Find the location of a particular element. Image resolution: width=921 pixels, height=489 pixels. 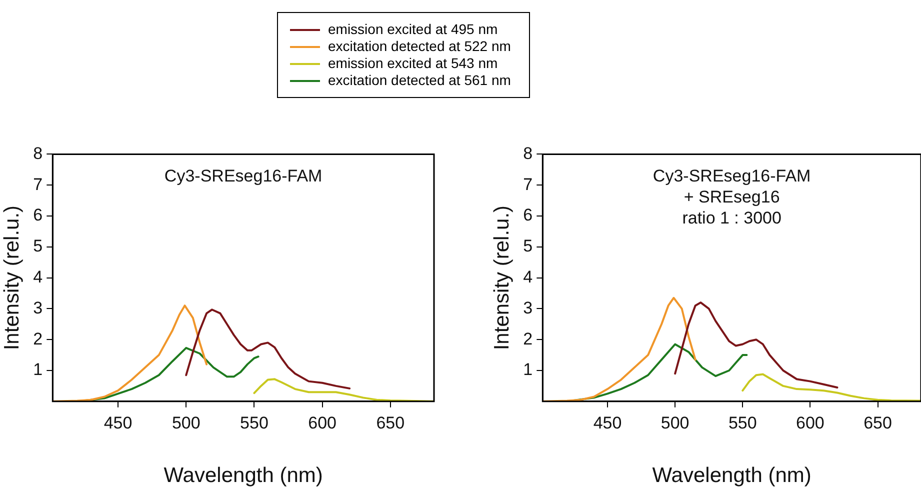

legend-label: emission excited at 495 nm is located at coordinates (413, 29).